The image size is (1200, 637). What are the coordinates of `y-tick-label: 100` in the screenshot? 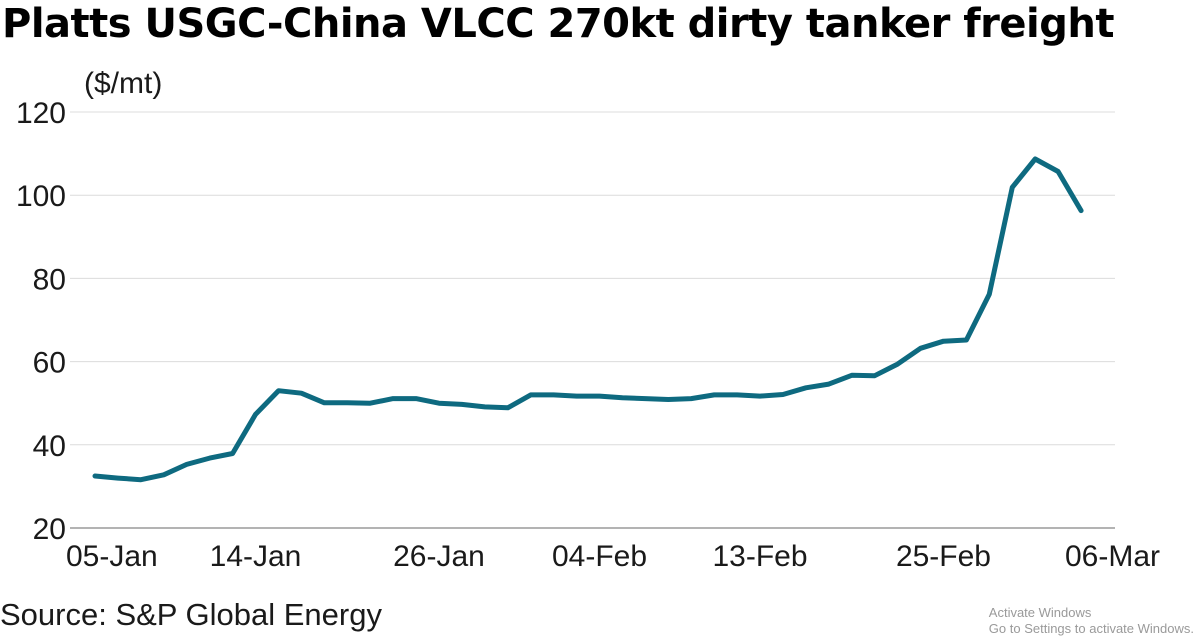 It's located at (41, 196).